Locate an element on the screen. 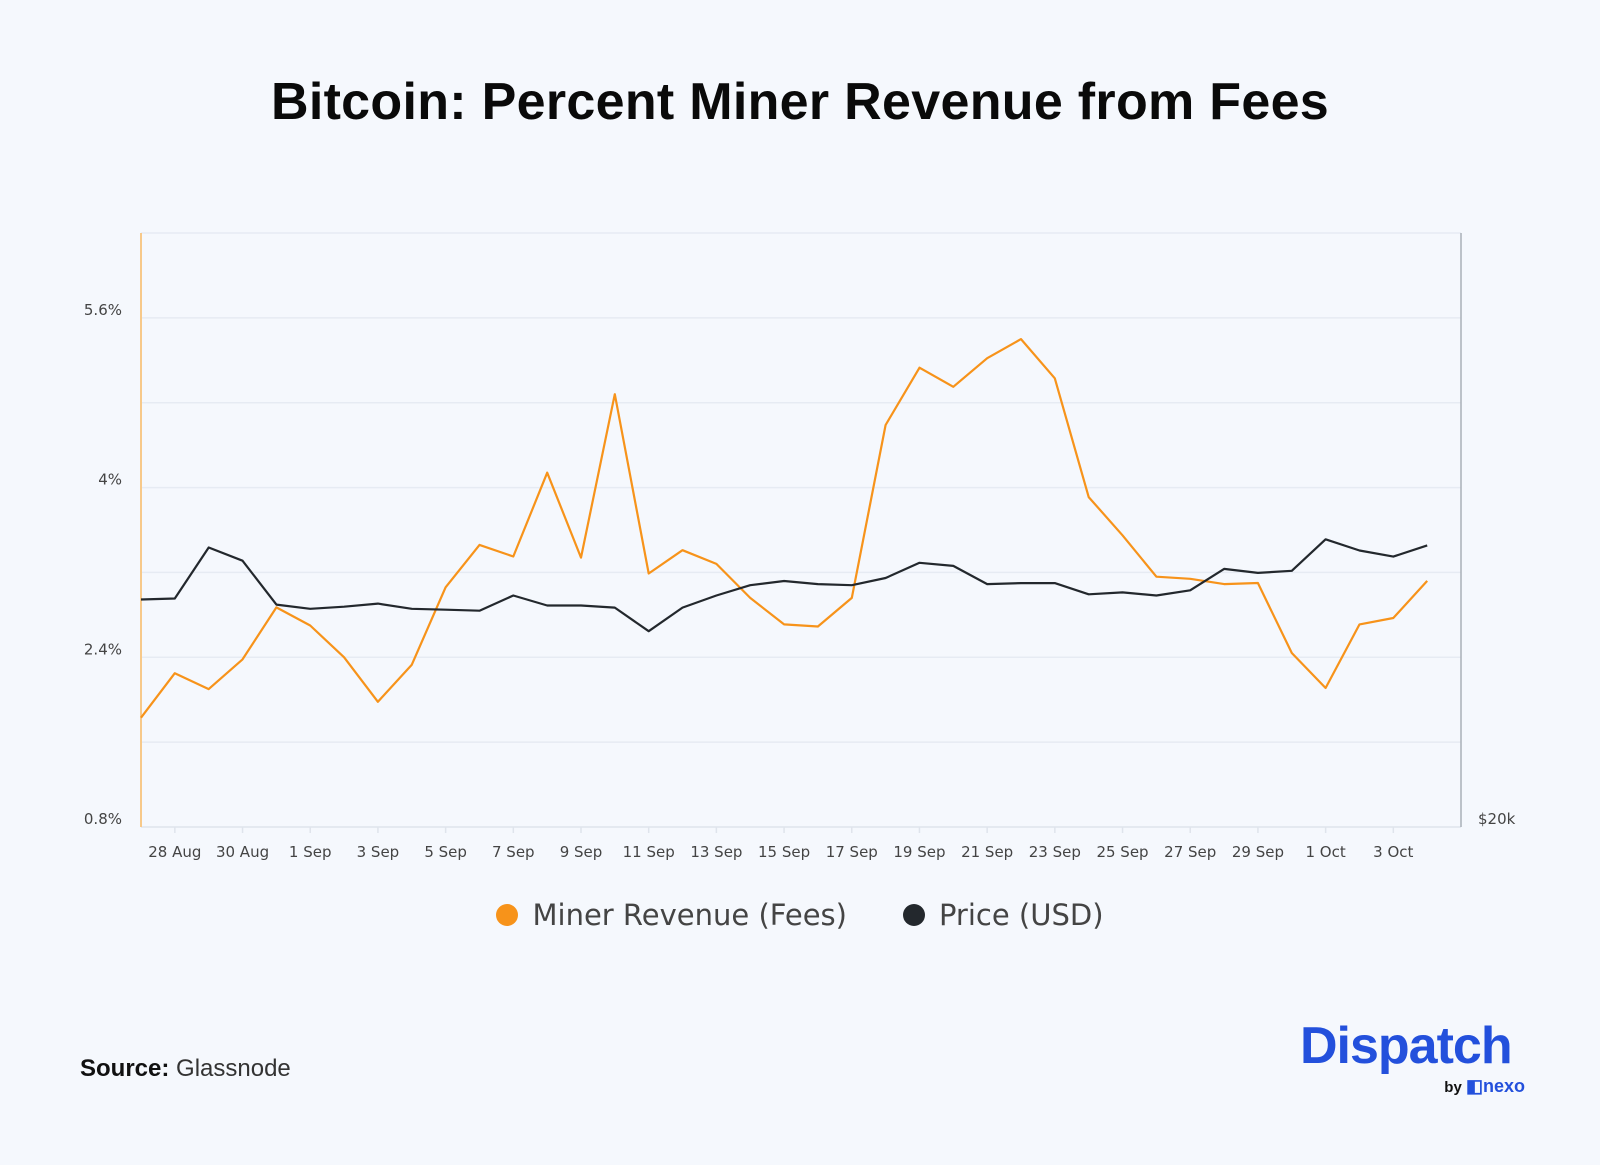 Image resolution: width=1600 pixels, height=1165 pixels. y-tick-label-left: 5.6% is located at coordinates (103, 310).